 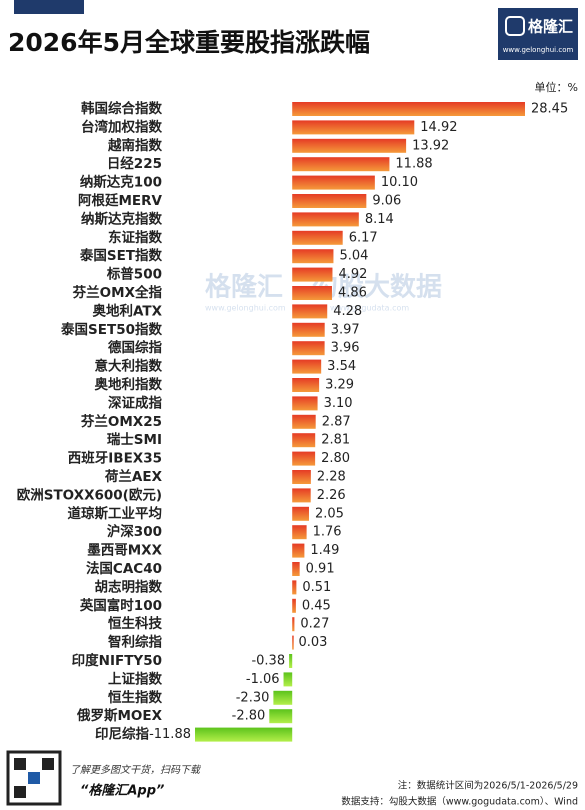 What do you see at coordinates (121, 182) in the screenshot?
I see `category-label: 纳斯达克100` at bounding box center [121, 182].